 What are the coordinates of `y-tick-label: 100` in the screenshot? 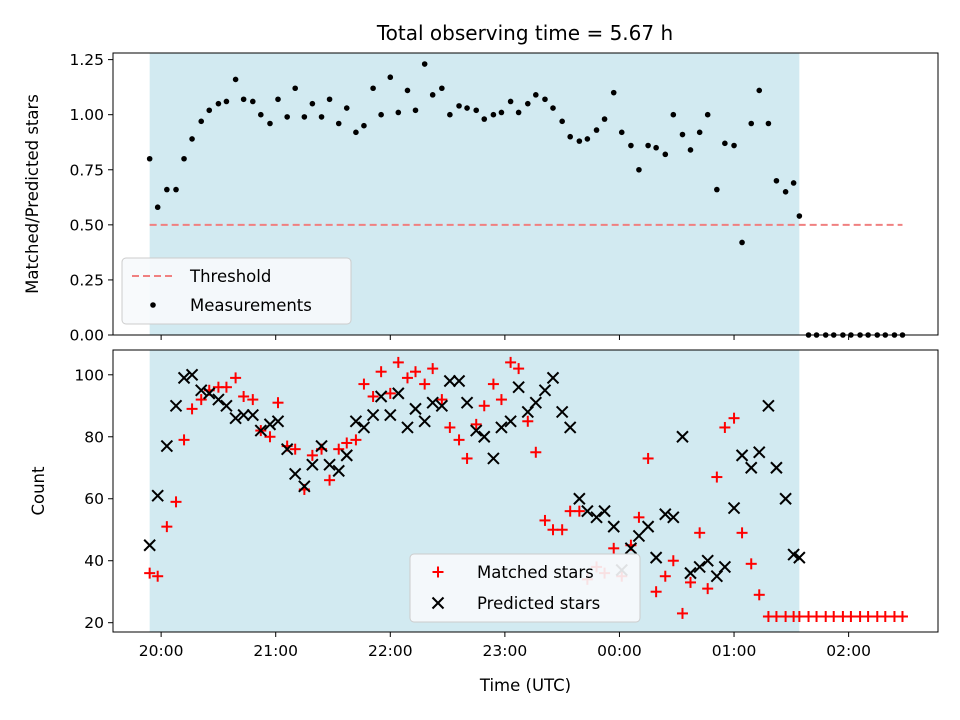 It's located at (89, 375).